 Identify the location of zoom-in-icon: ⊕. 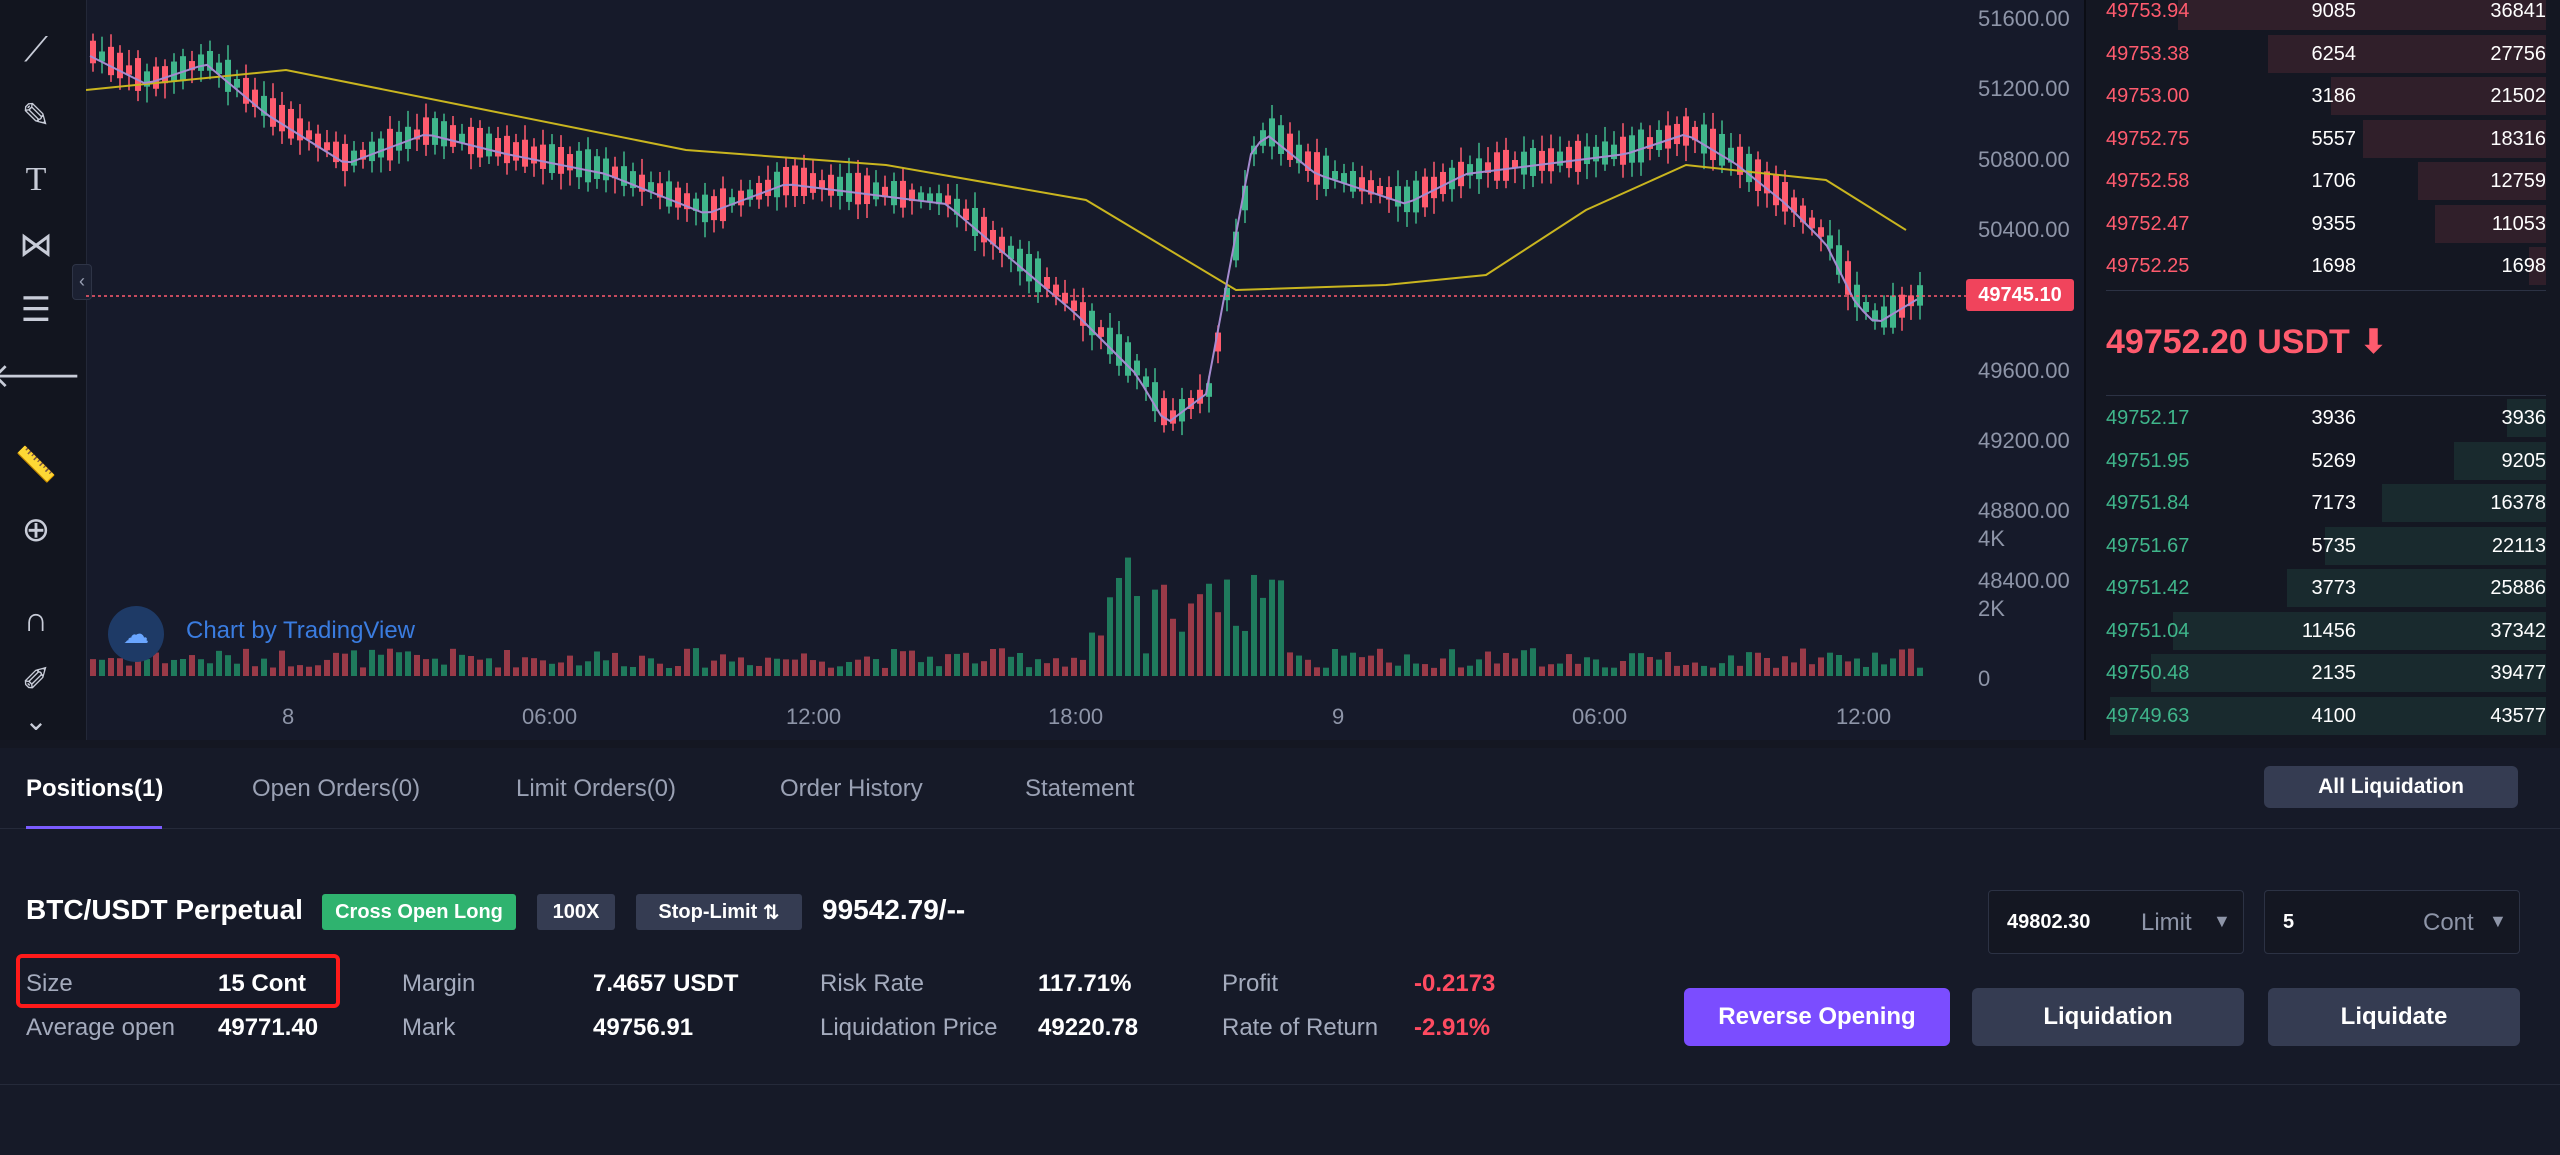
(36, 530).